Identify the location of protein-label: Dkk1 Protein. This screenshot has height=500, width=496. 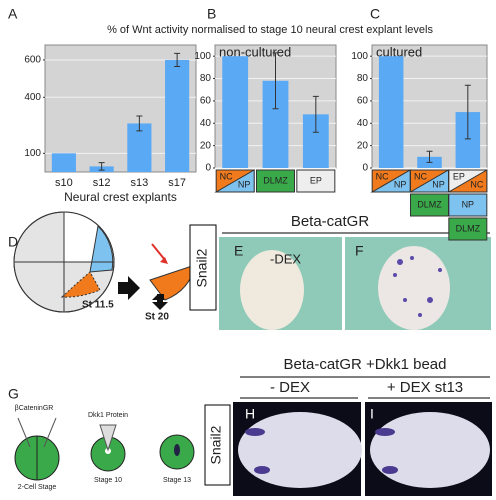
(108, 415).